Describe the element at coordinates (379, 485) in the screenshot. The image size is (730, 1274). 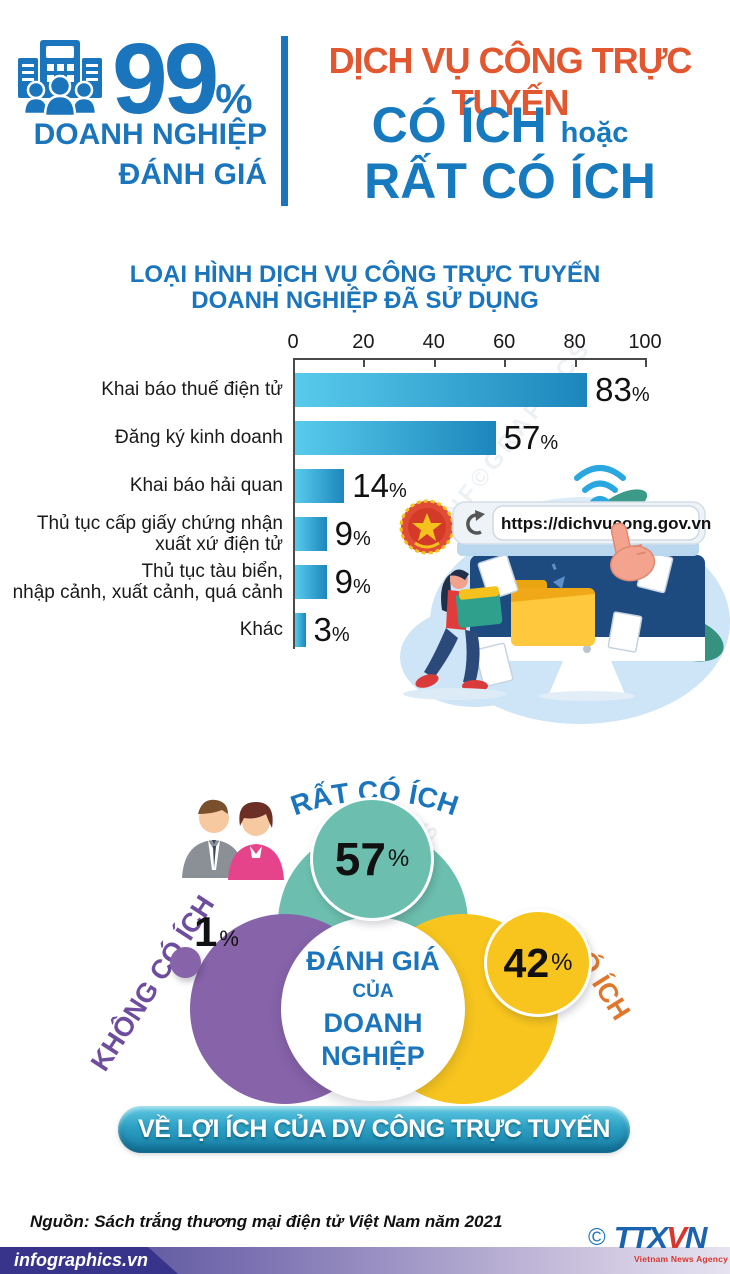
I see `bar-value: 14%` at that location.